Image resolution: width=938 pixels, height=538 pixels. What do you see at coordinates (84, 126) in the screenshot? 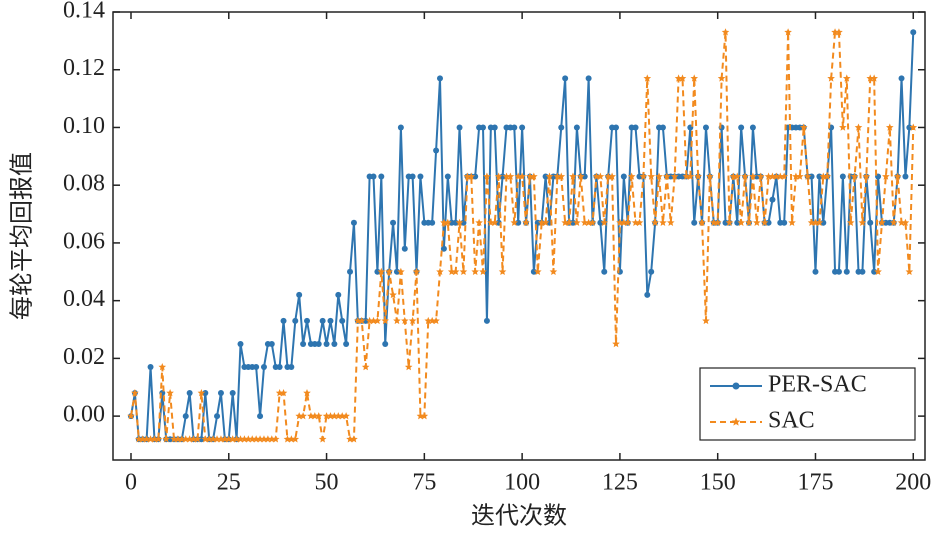
I see `y-tick-label: 0.10` at bounding box center [84, 126].